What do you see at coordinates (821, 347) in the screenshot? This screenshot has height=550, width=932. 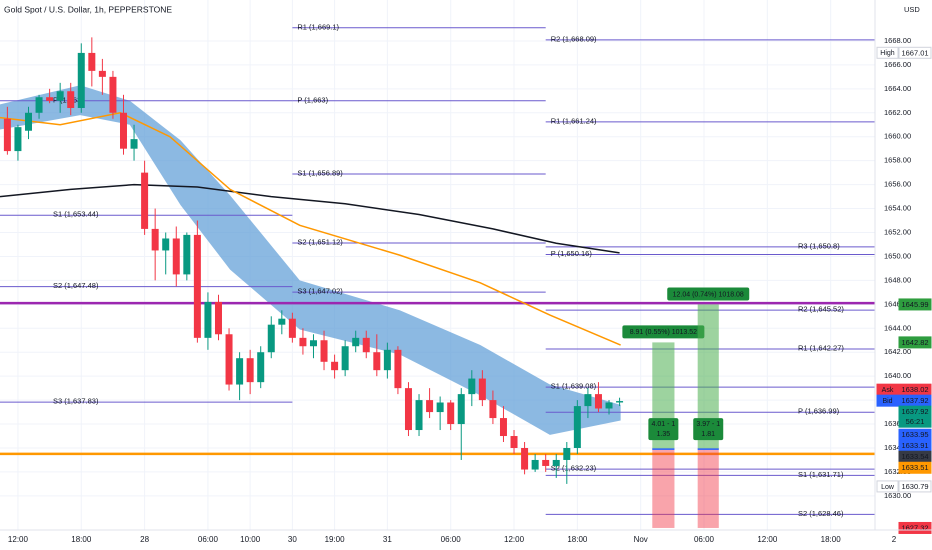 I see `pivot-label: R1 (1,642.27)` at bounding box center [821, 347].